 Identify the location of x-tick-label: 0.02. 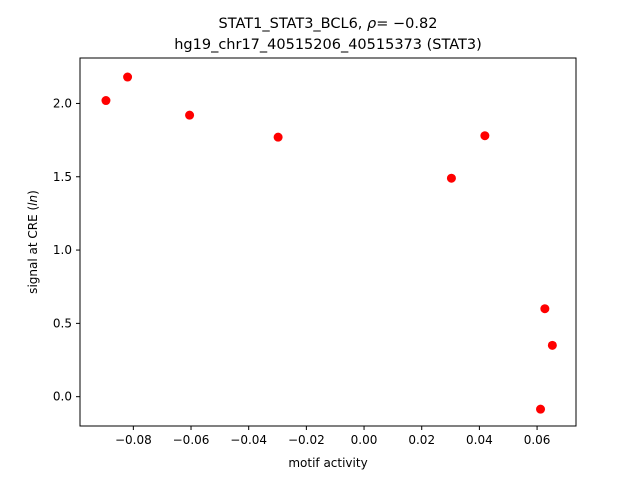
(421, 440).